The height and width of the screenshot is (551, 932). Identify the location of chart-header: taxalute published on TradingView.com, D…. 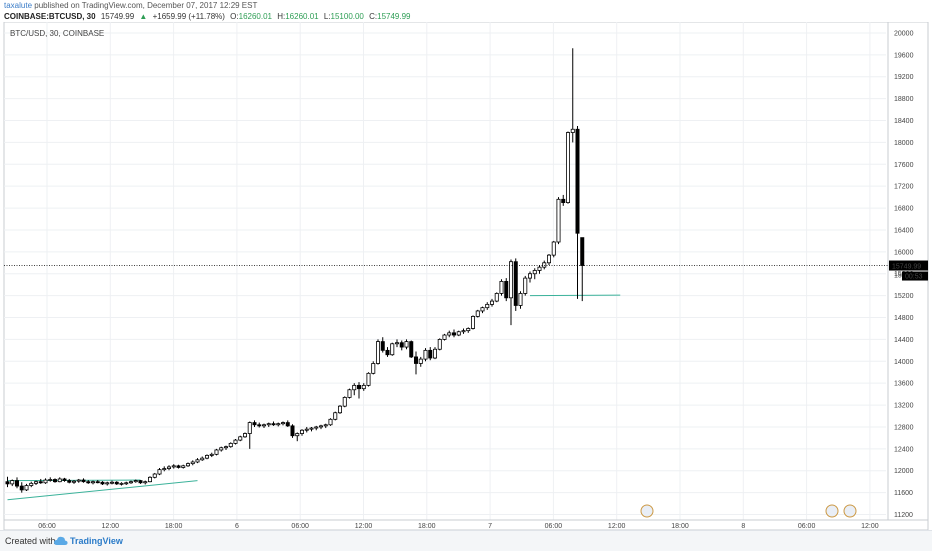
(466, 11).